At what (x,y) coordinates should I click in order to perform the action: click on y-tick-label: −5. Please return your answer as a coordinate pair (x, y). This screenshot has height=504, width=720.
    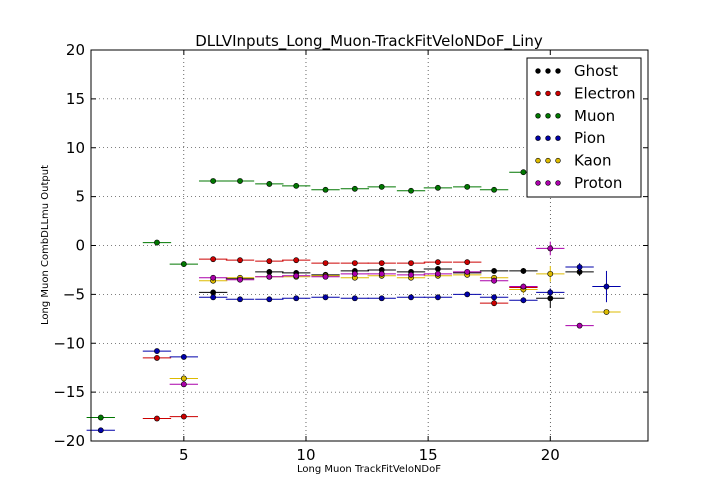
    Looking at the image, I should click on (74, 294).